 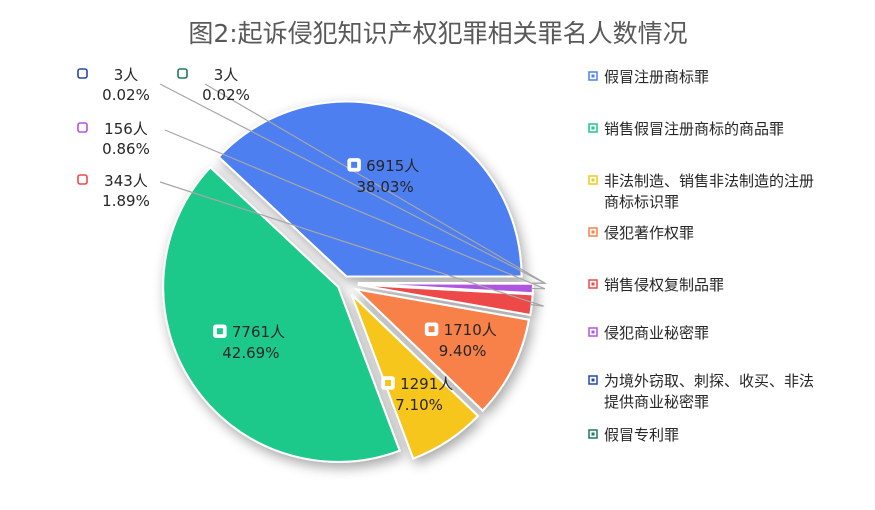 I want to click on slice-count-label: 1710人, so click(x=470, y=330).